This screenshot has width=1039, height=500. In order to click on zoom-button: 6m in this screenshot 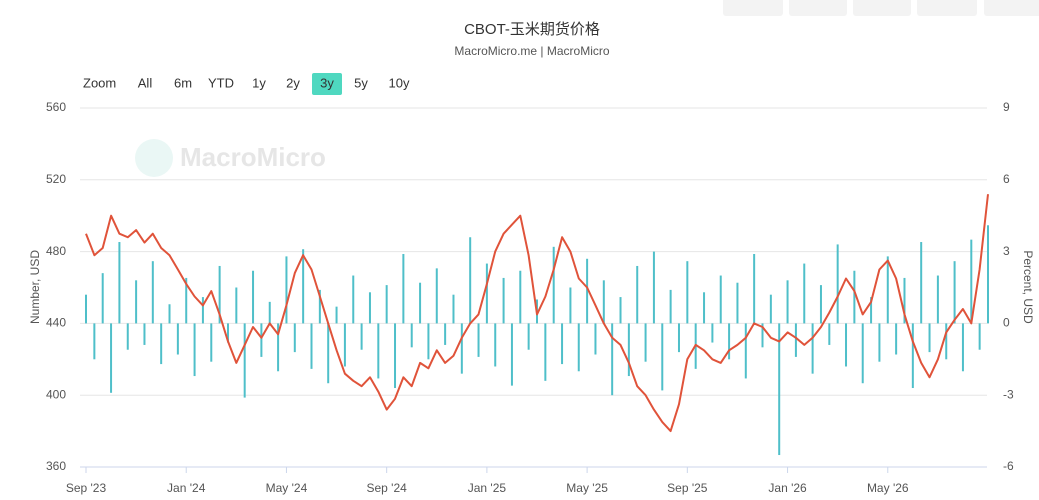, I will do `click(183, 82)`.